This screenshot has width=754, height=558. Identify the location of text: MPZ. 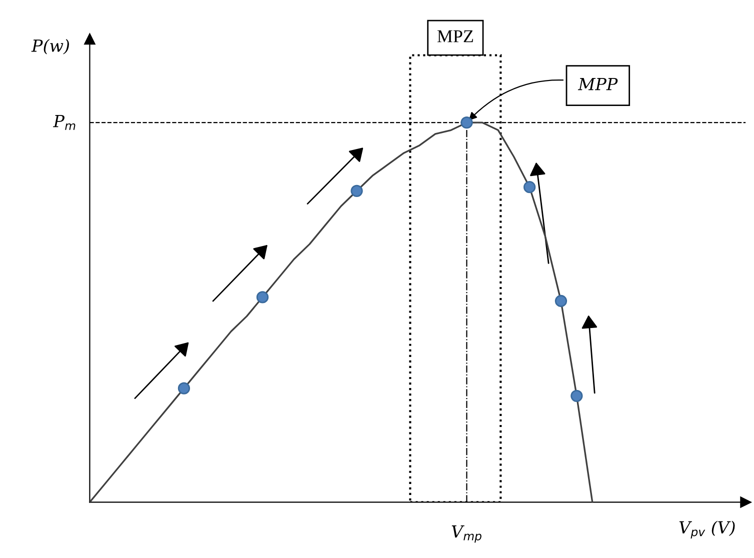
(455, 36).